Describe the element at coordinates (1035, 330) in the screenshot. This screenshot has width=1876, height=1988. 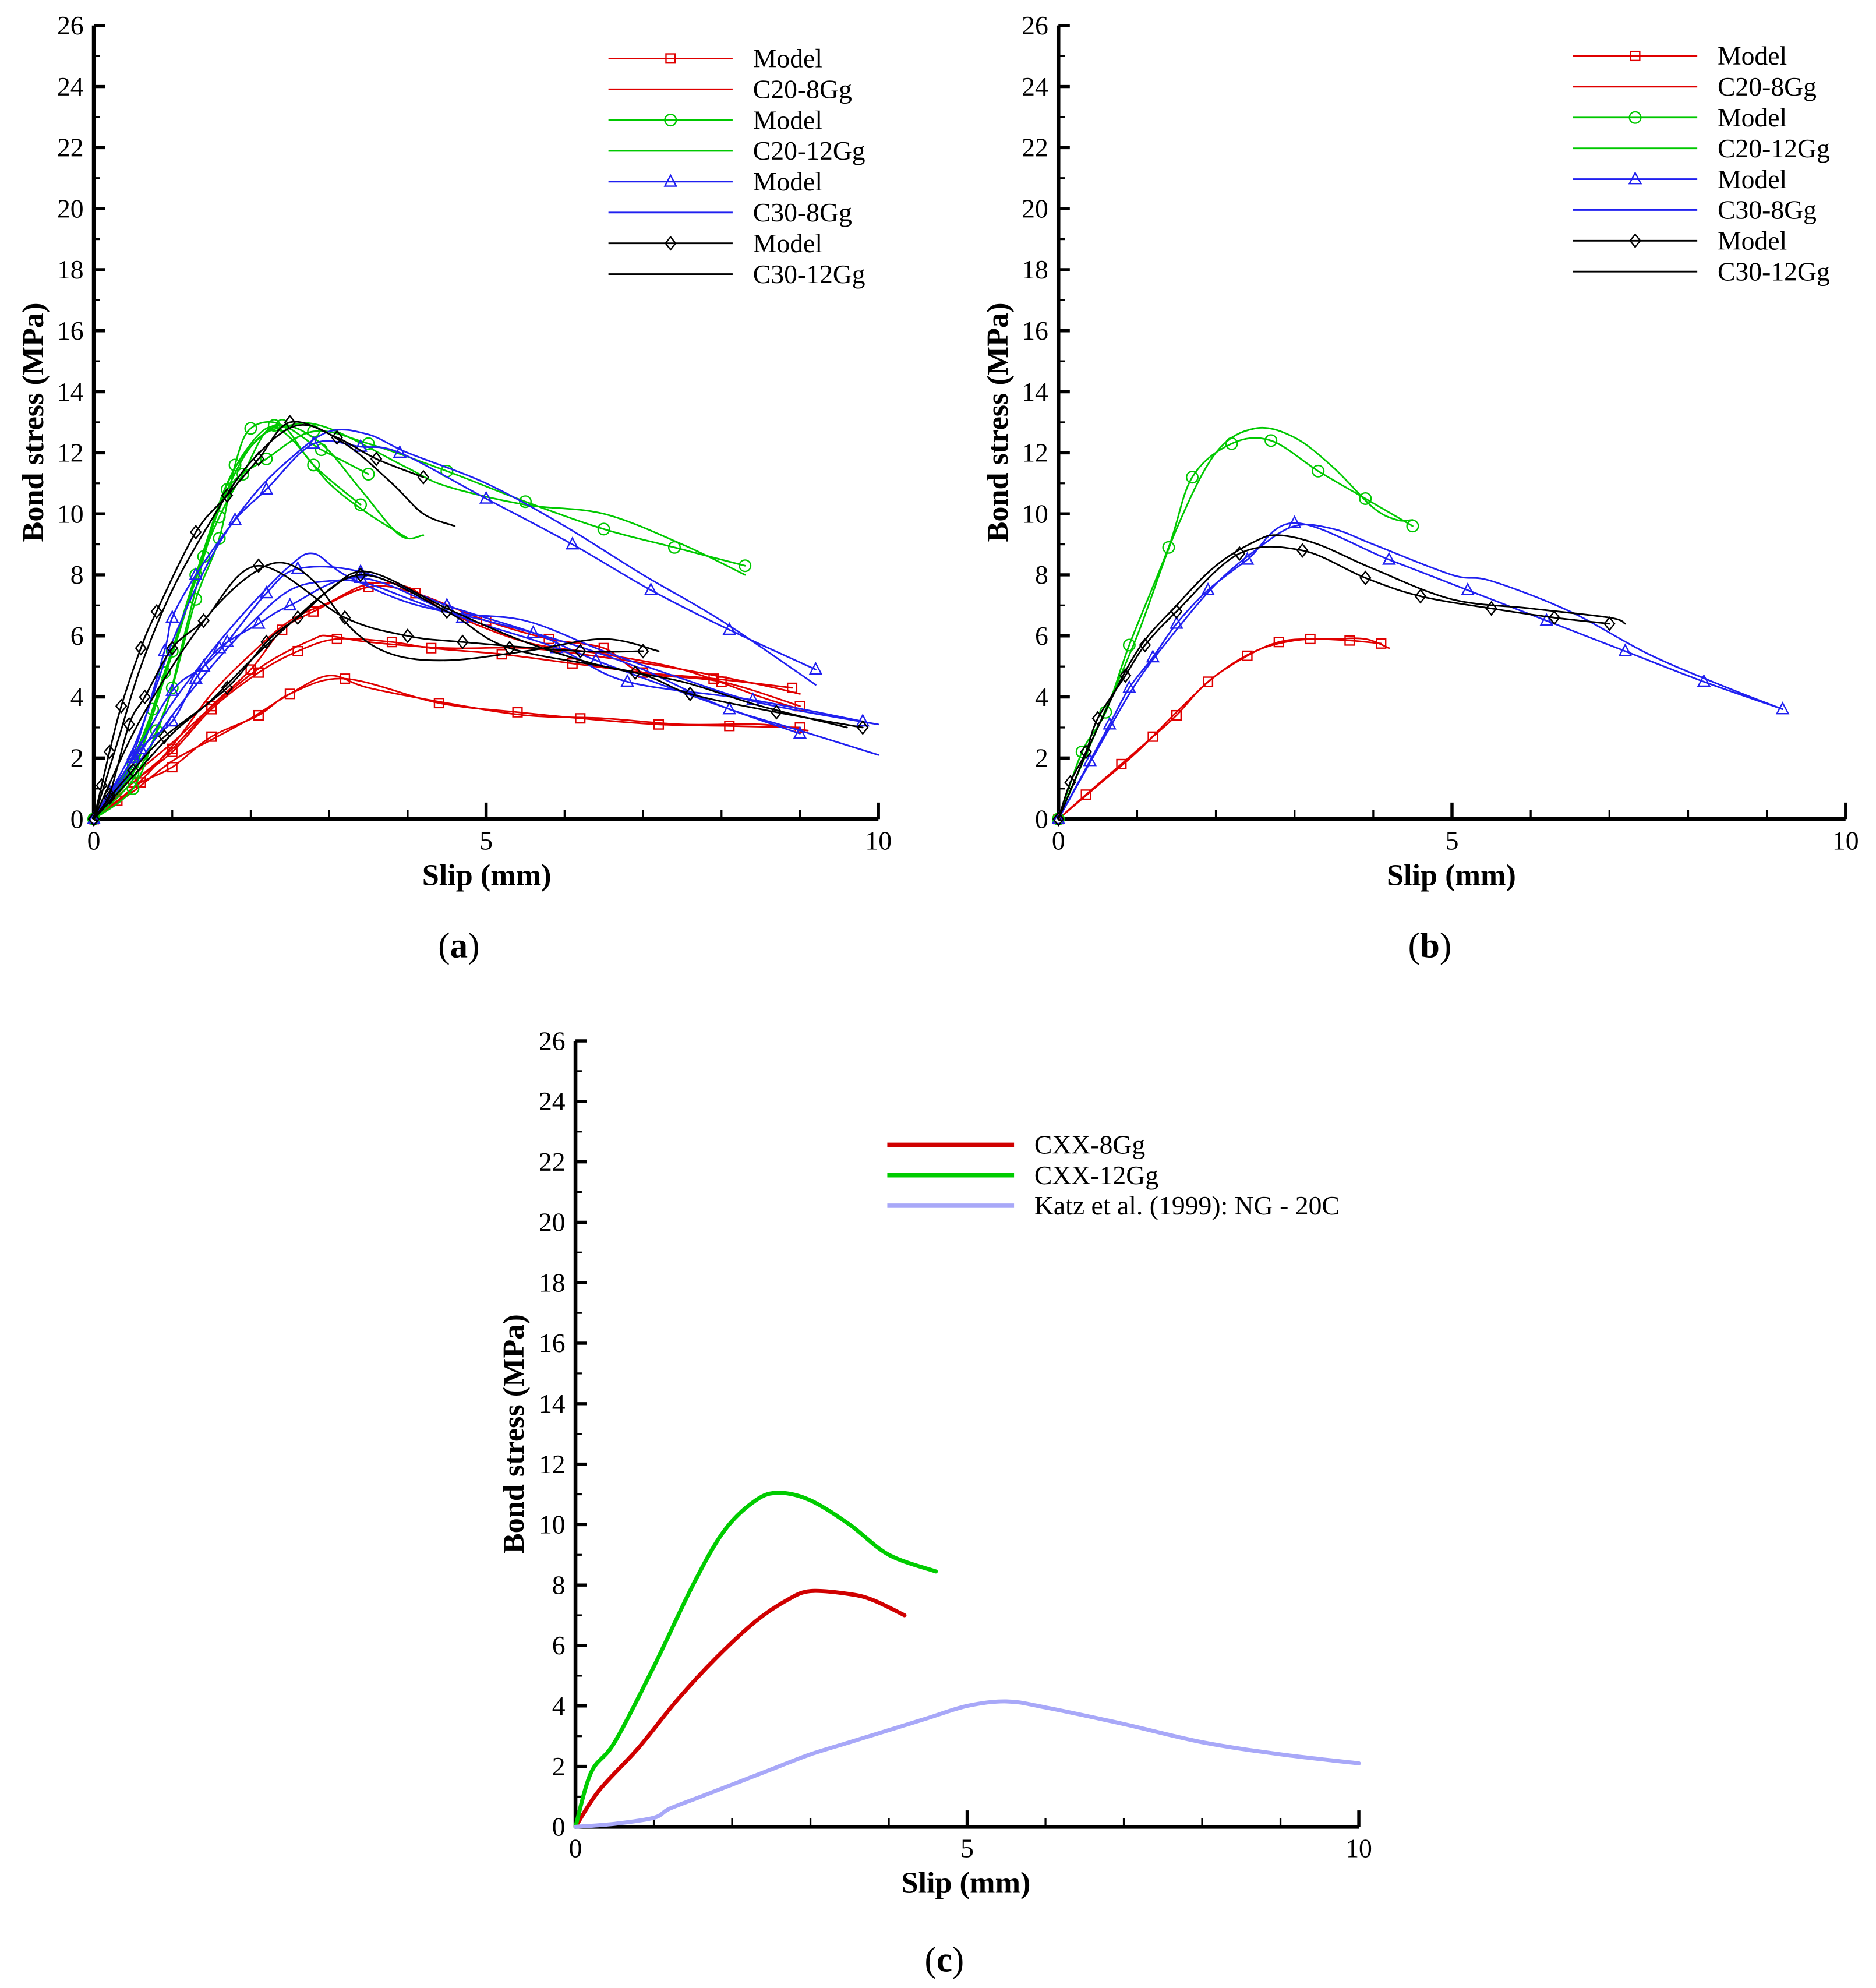
I see `y-tick-label: 16` at that location.